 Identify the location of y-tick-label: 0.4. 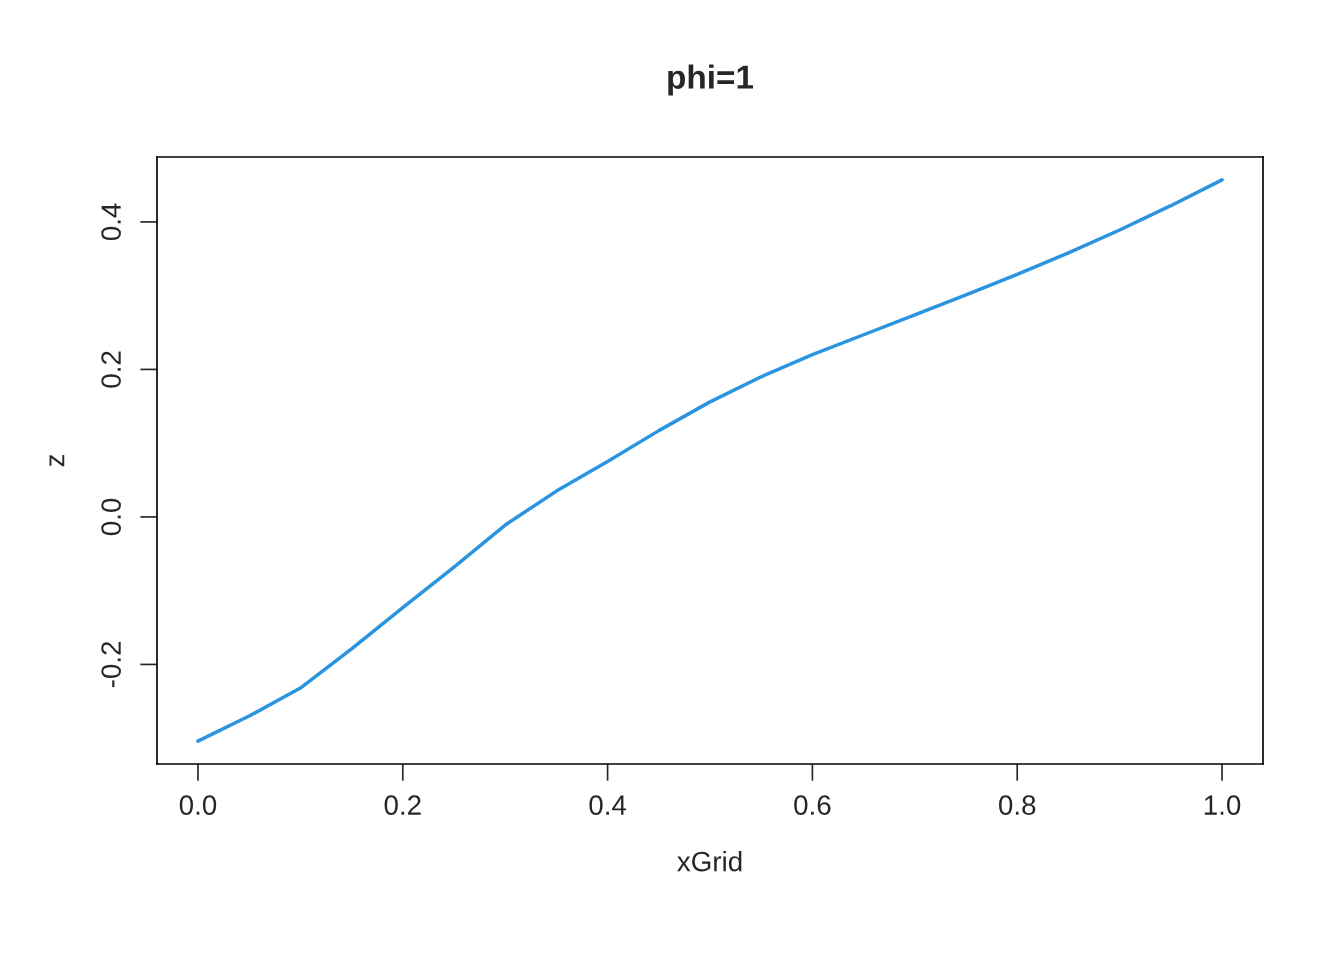
(111, 222).